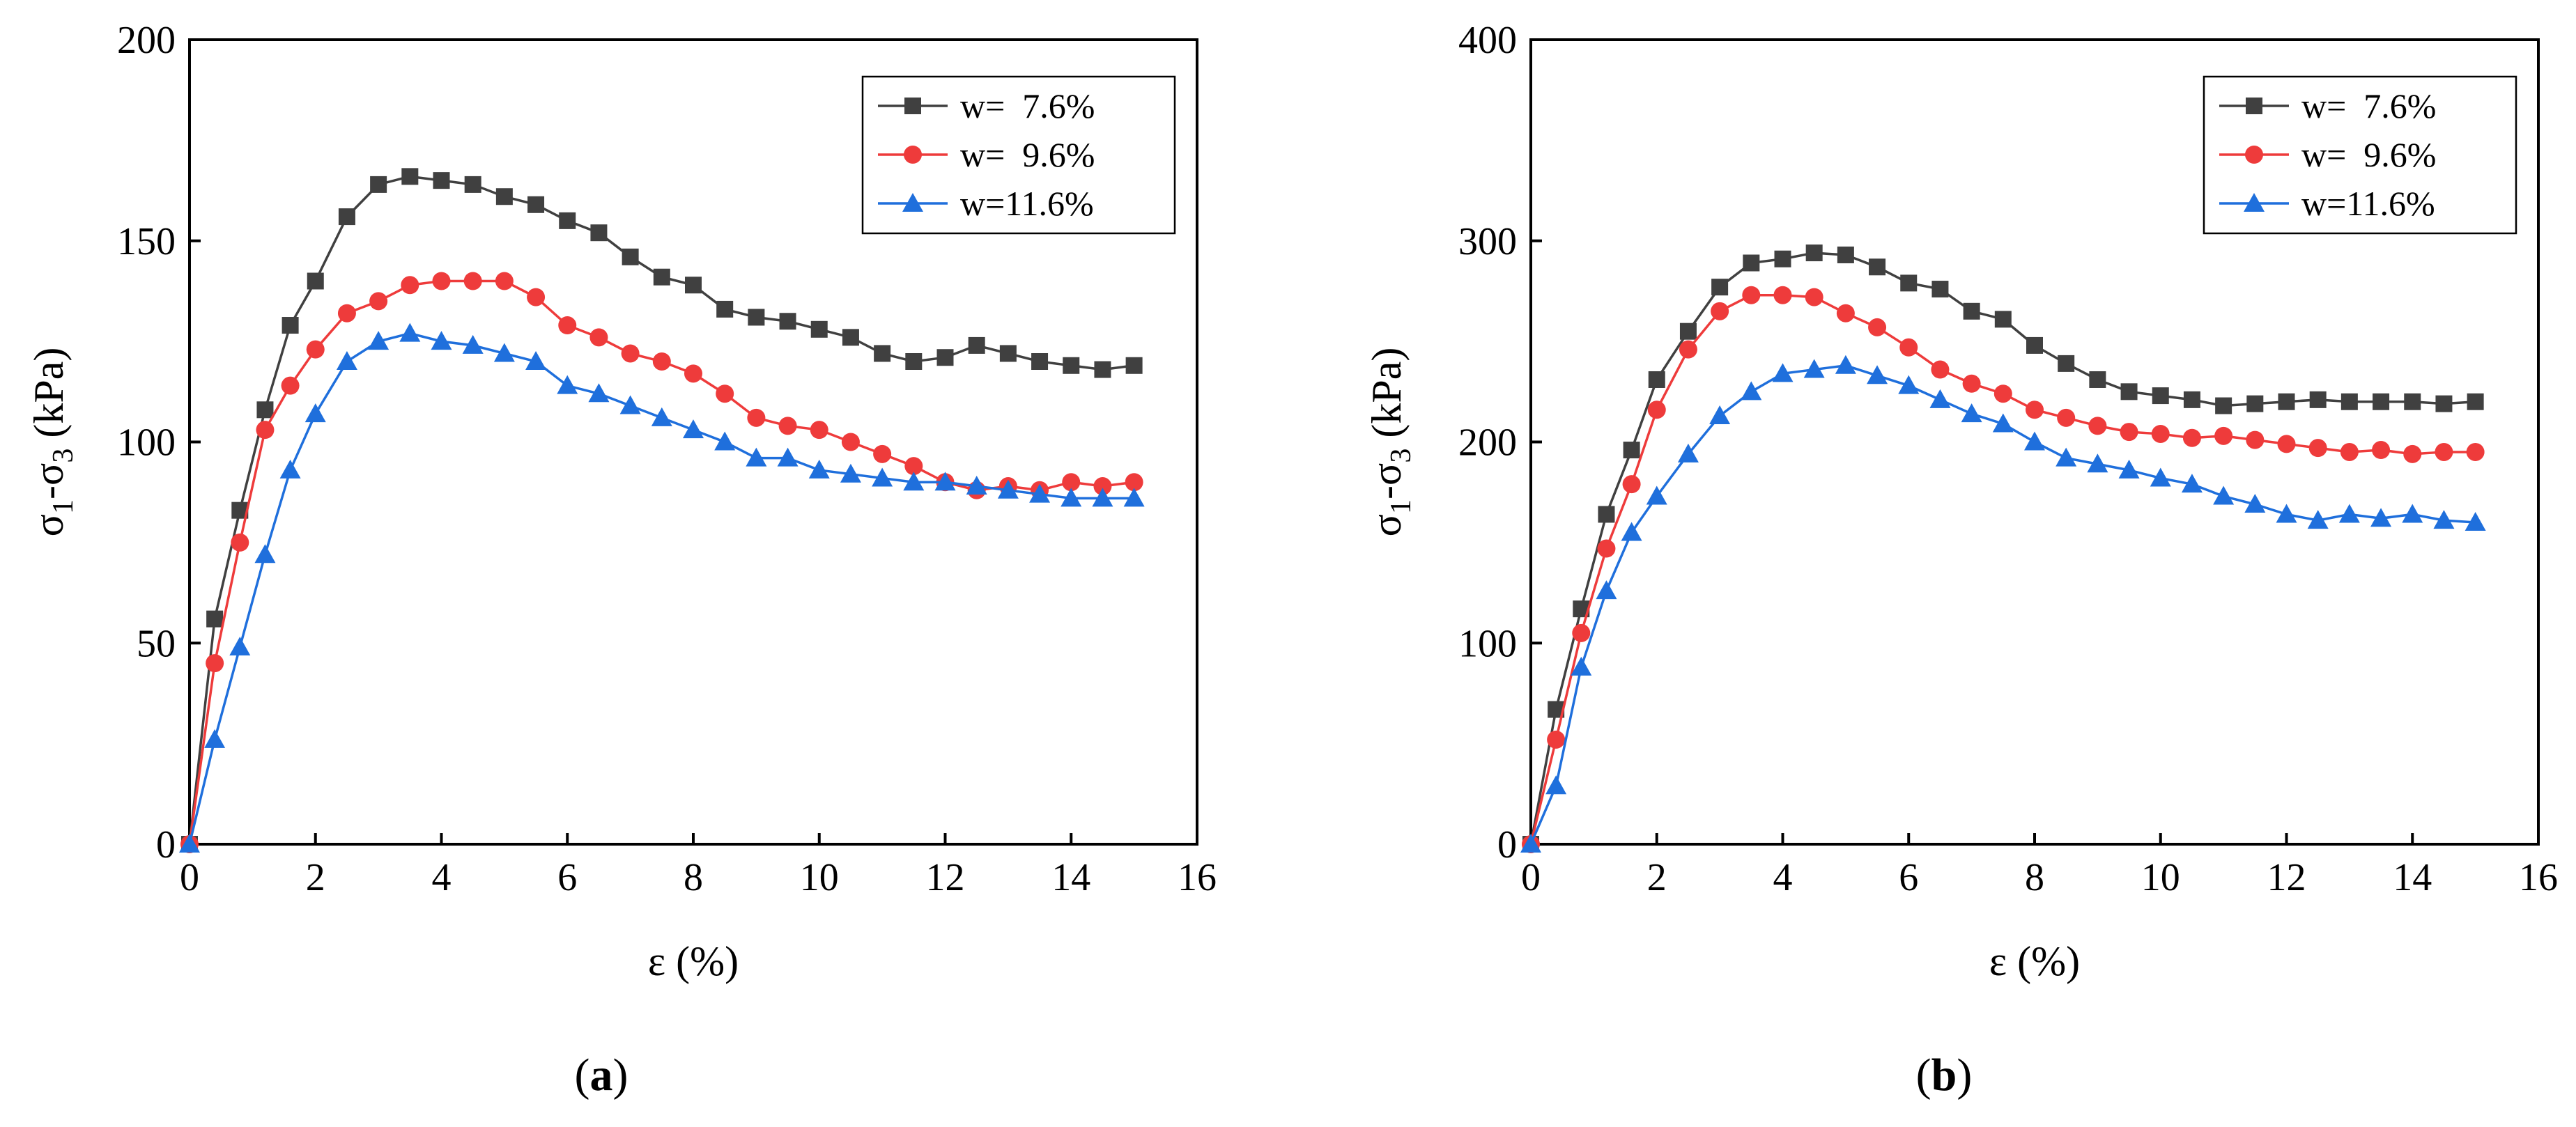 The width and height of the screenshot is (2576, 1127). What do you see at coordinates (1387, 525) in the screenshot?
I see `y-axis-title-main: σ` at bounding box center [1387, 525].